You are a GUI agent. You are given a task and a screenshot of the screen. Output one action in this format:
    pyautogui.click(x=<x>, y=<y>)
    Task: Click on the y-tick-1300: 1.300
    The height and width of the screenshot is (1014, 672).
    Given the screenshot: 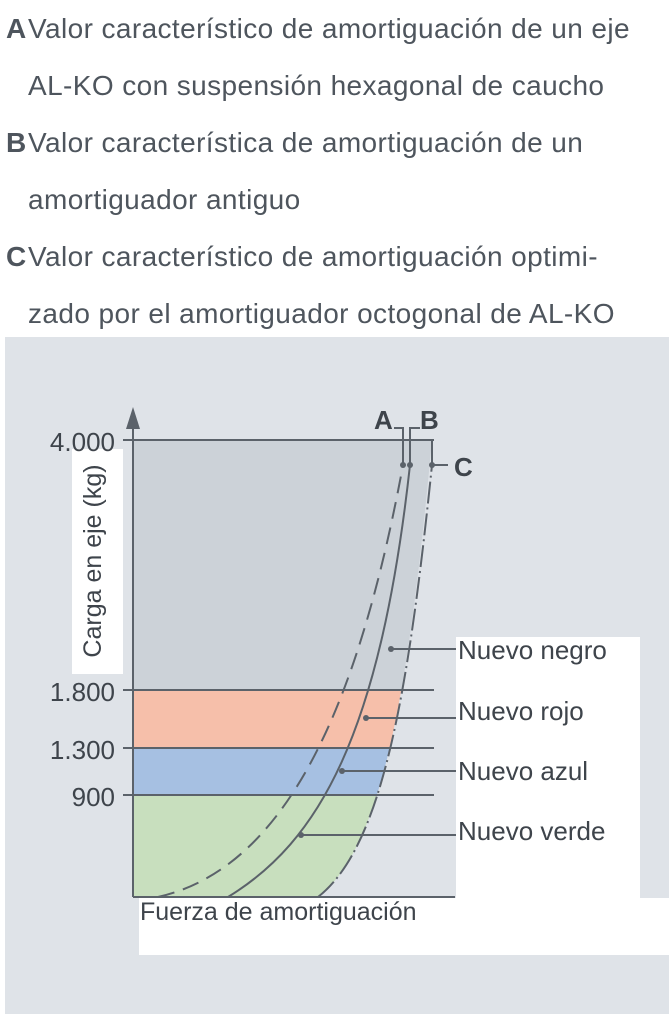 What is the action you would take?
    pyautogui.click(x=82, y=750)
    